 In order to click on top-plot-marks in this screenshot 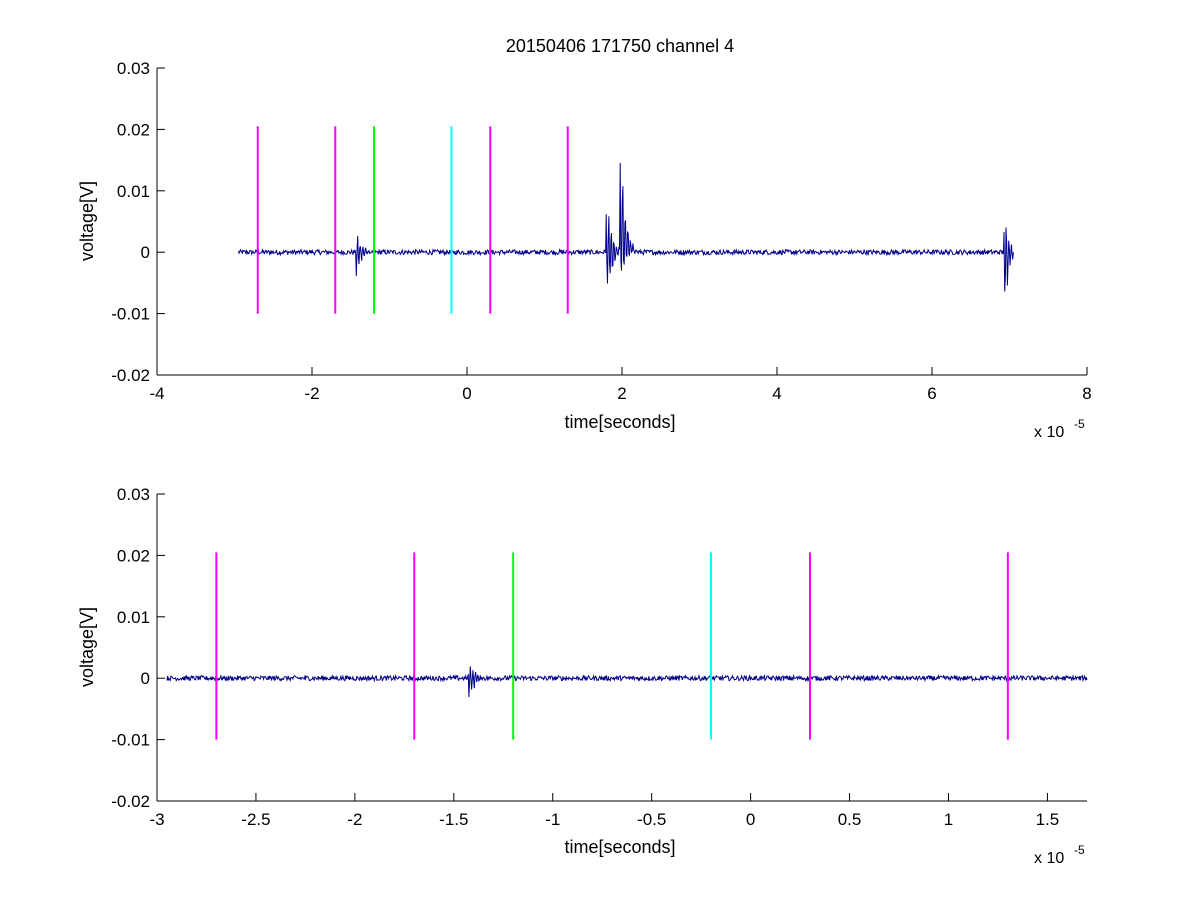, I will do `click(625, 220)`.